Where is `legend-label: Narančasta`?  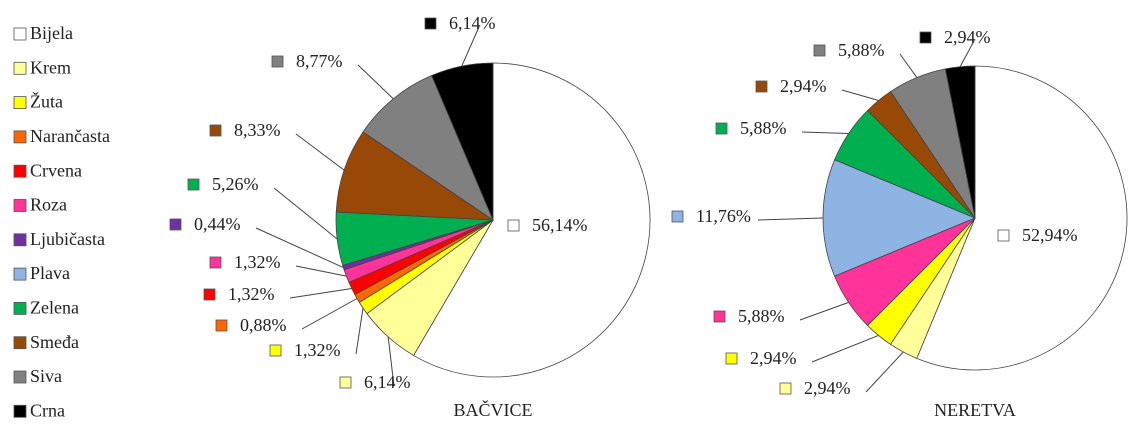
legend-label: Narančasta is located at coordinates (70, 136).